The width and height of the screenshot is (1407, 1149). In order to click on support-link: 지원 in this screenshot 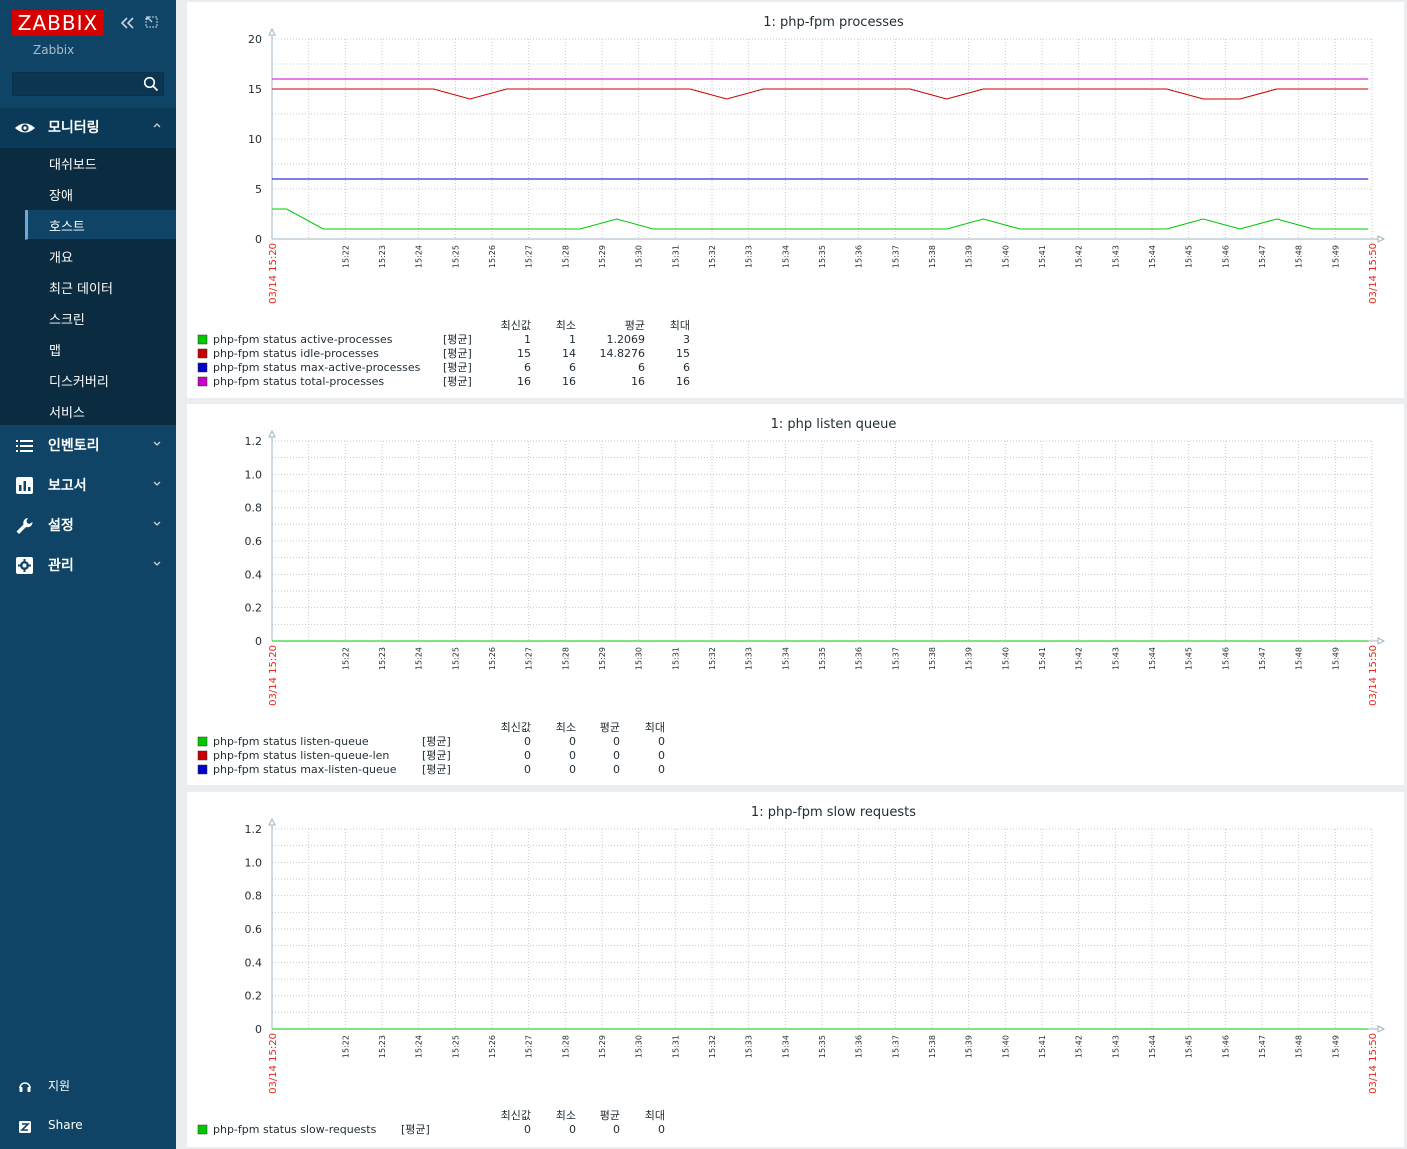, I will do `click(88, 1086)`.